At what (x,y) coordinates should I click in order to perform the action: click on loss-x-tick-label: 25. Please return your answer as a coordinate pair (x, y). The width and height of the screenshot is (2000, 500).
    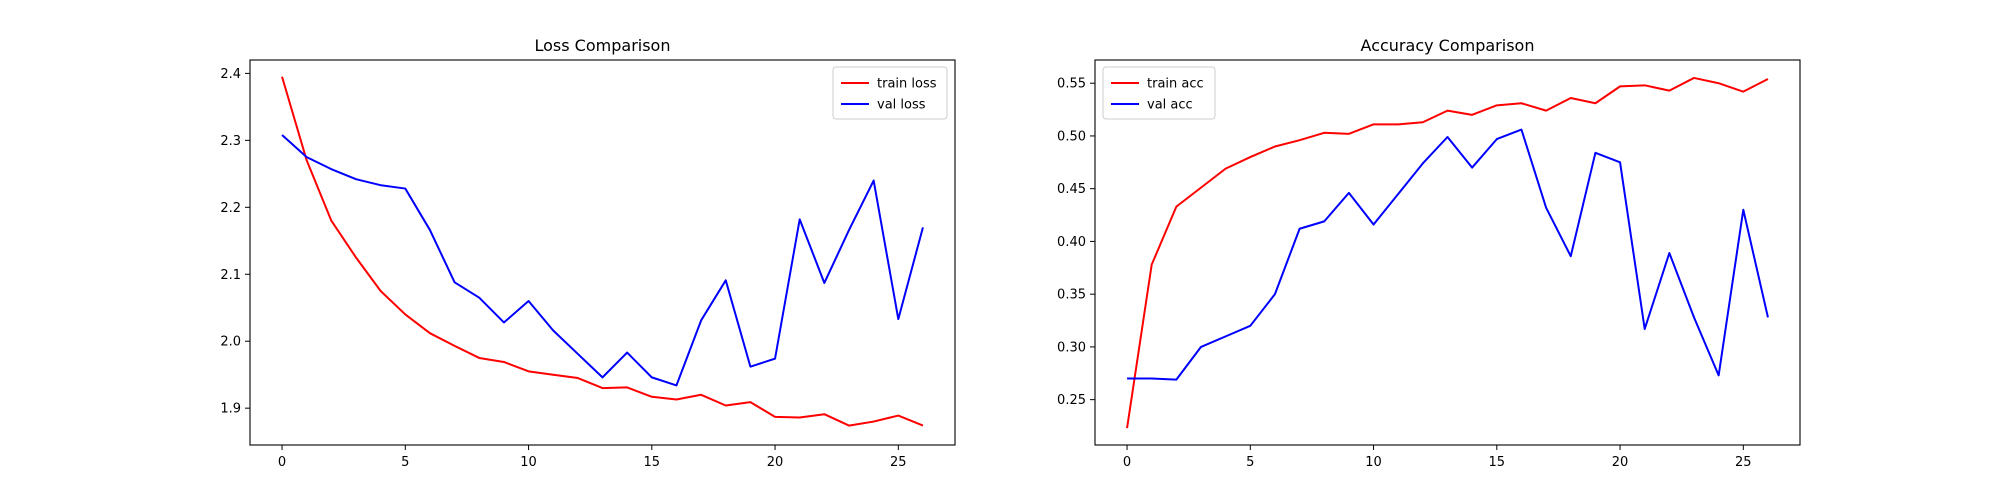
    Looking at the image, I should click on (898, 462).